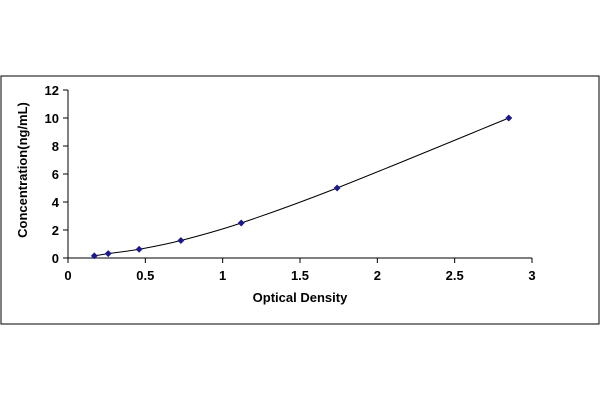  Describe the element at coordinates (300, 275) in the screenshot. I see `x-tick-label: 1.5` at that location.